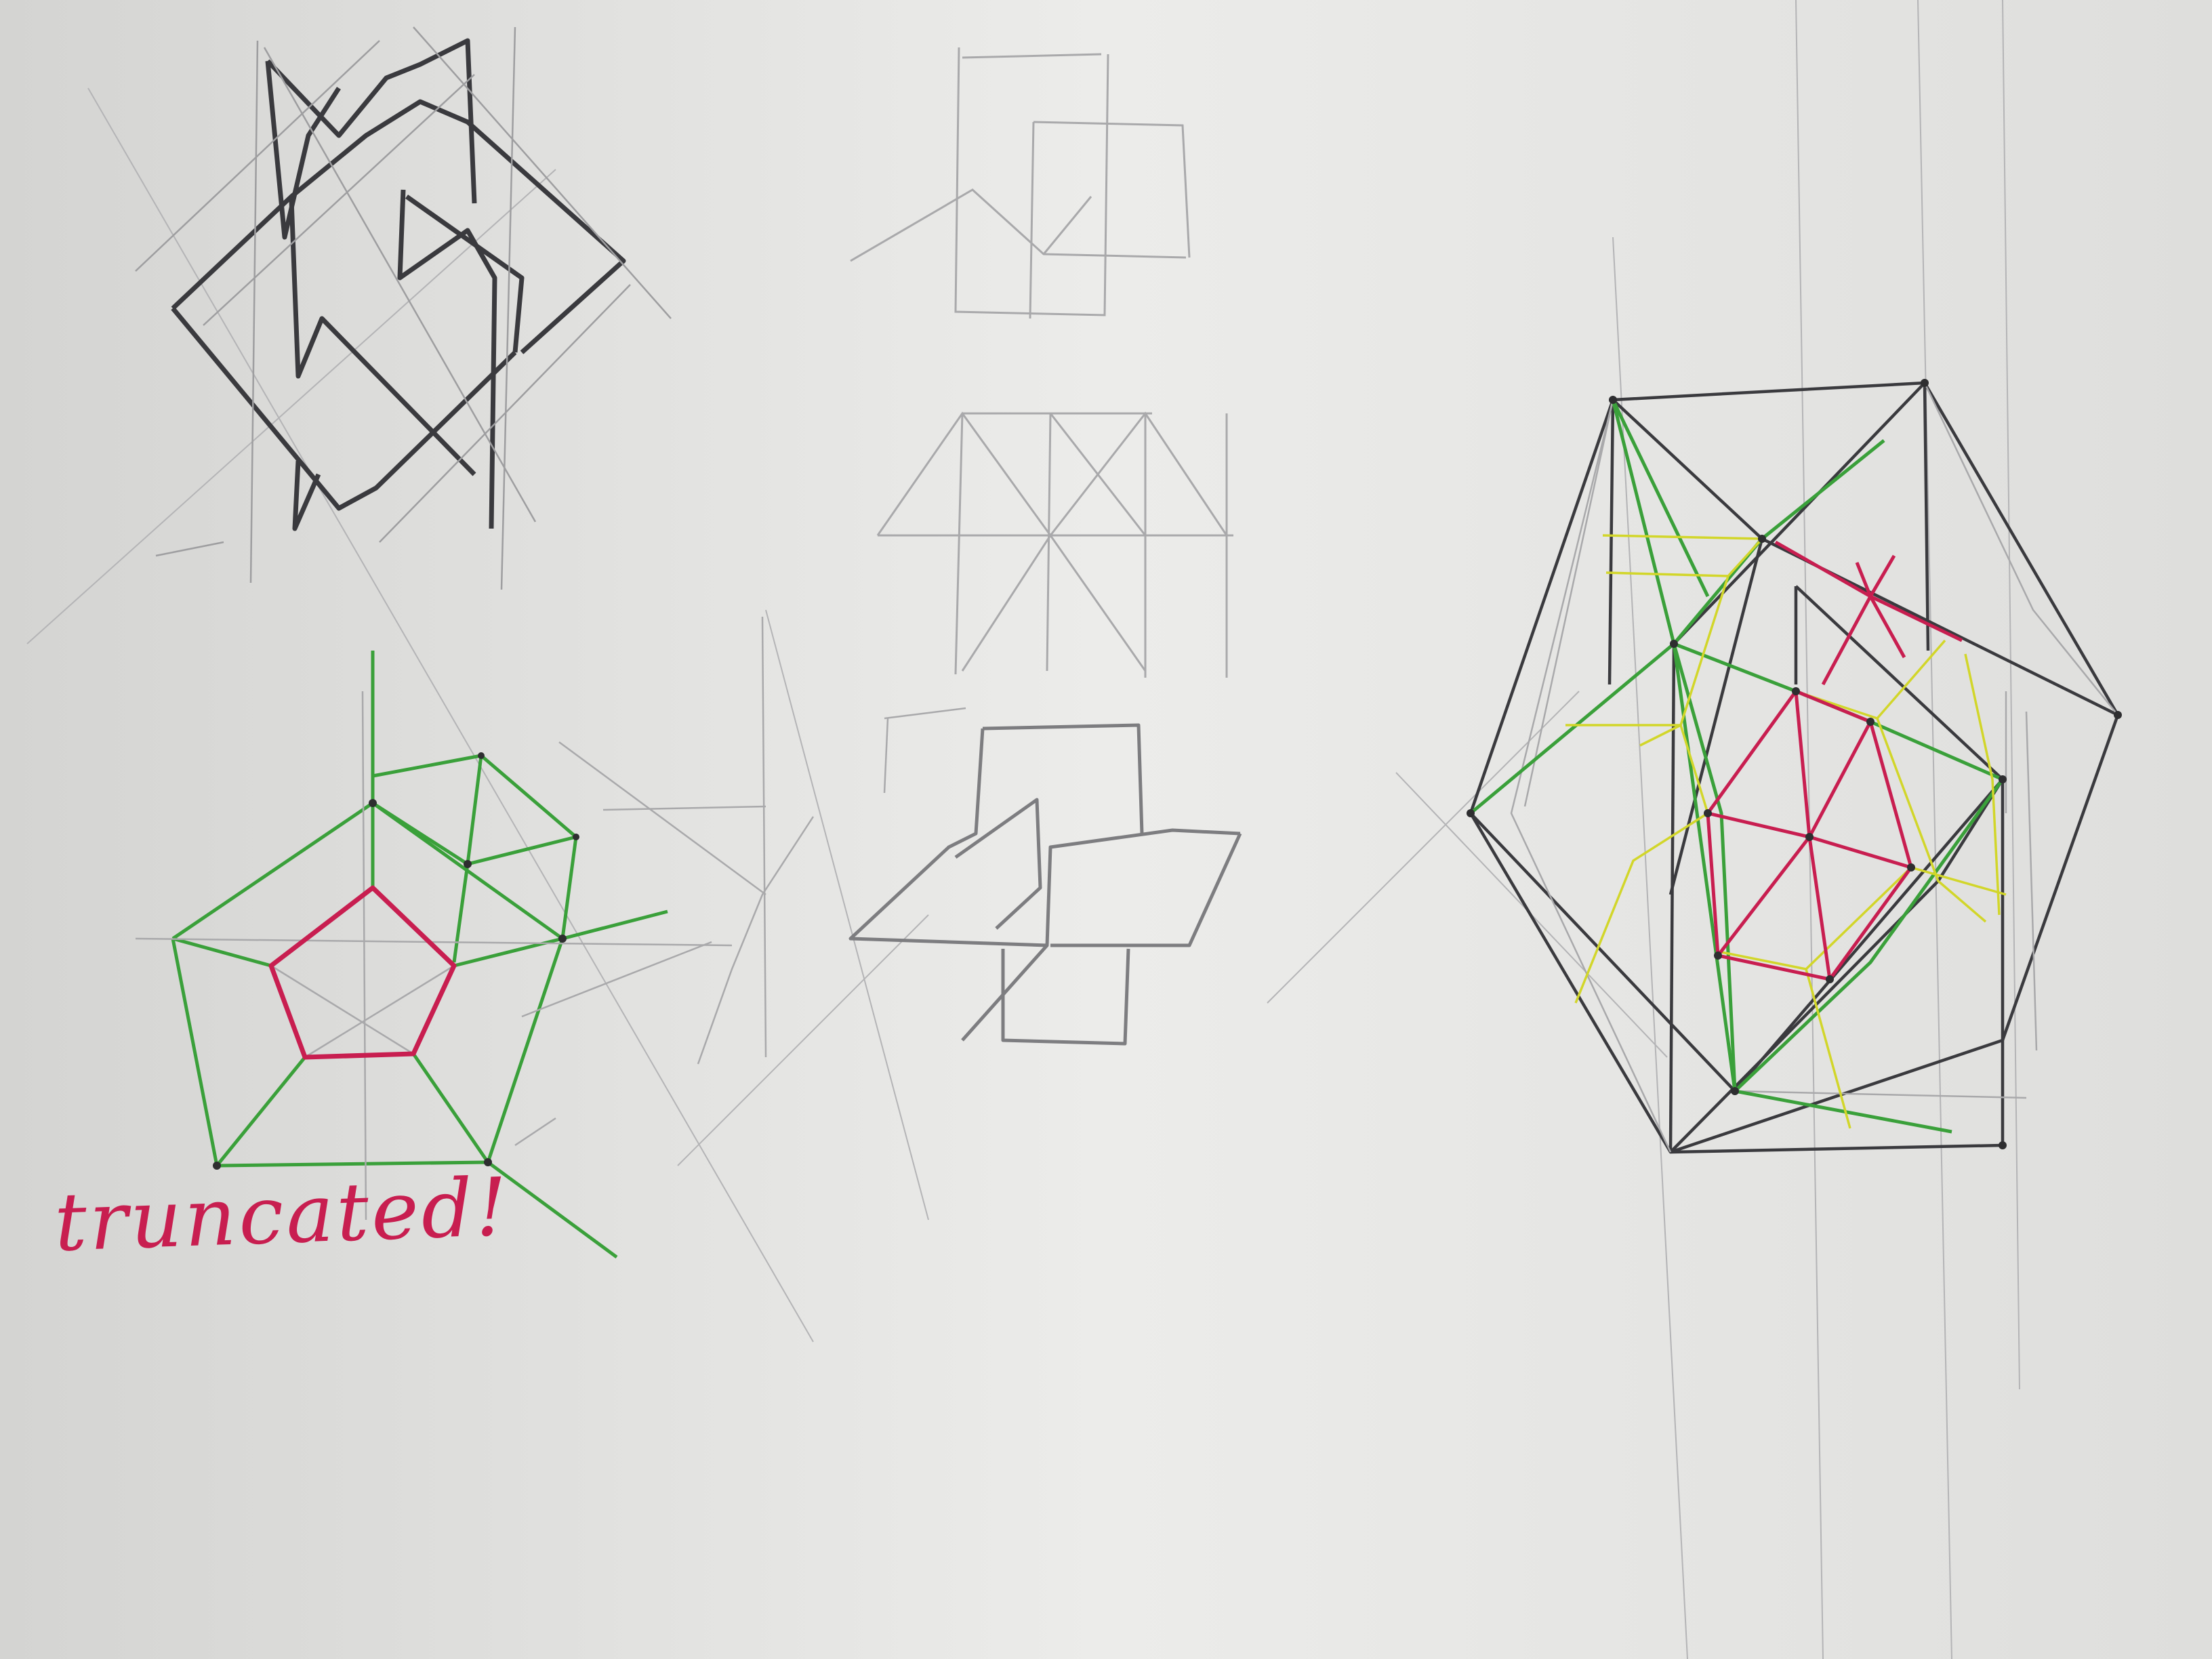 This screenshot has width=2212, height=1659. What do you see at coordinates (1021, 183) in the screenshot?
I see `faint-box-sketch` at bounding box center [1021, 183].